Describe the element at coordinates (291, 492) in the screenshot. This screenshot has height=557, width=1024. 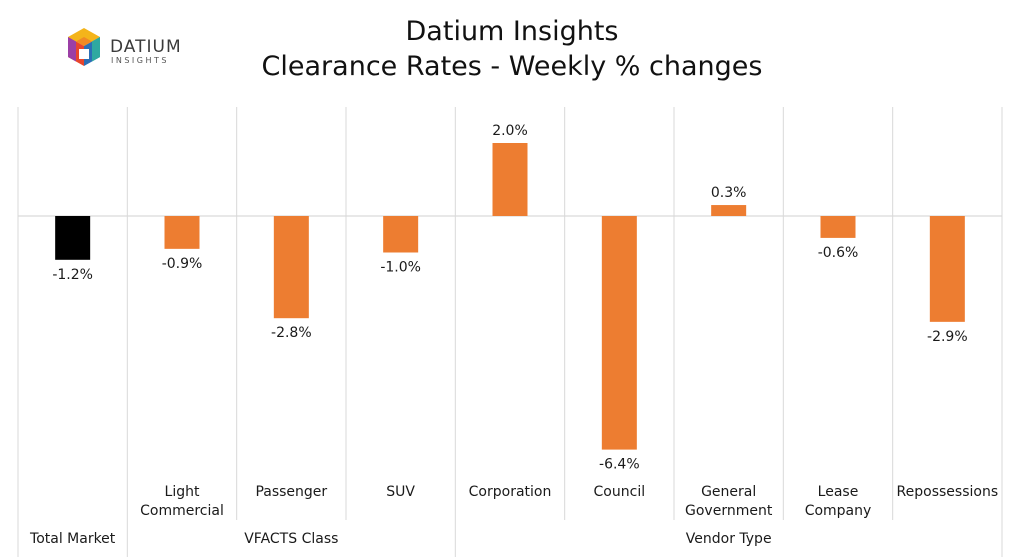
I see `category-label: Passenger` at that location.